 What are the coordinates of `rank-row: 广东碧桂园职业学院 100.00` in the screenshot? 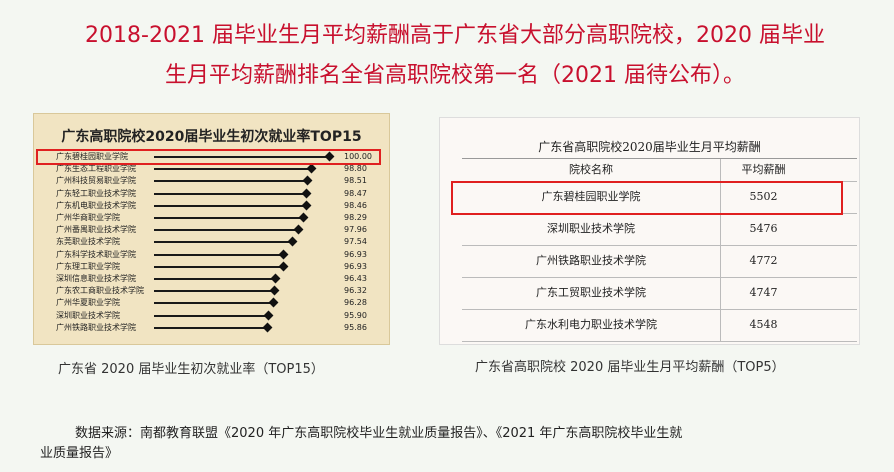 It's located at (211, 156).